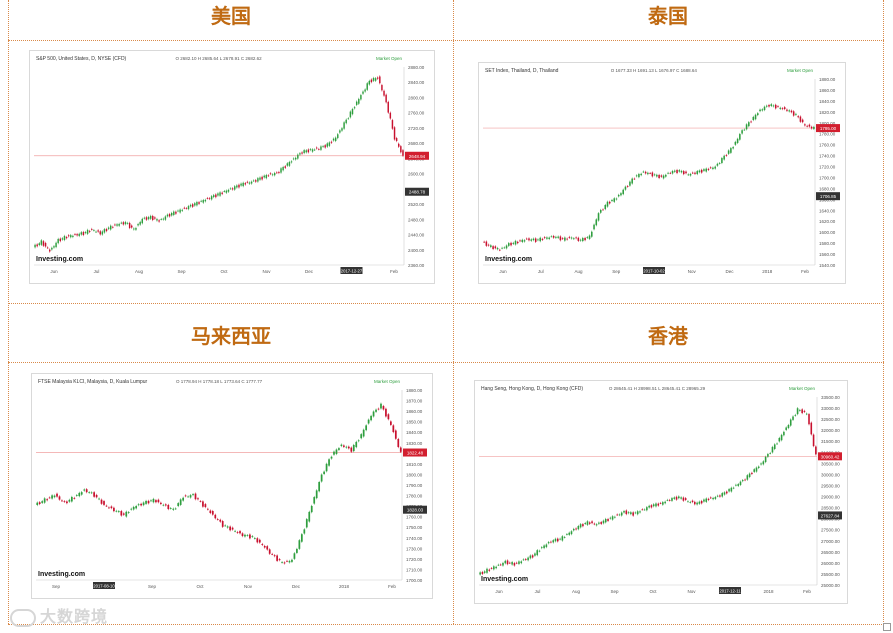  What do you see at coordinates (417, 192) in the screenshot?
I see `secondary-price-label: 2488.78` at bounding box center [417, 192].